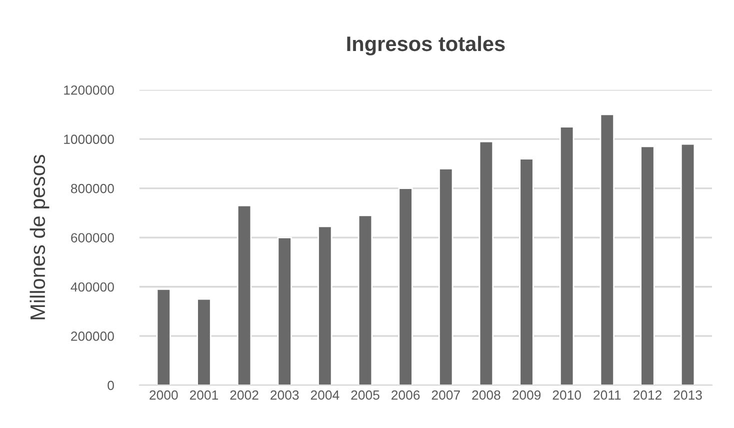 The height and width of the screenshot is (428, 734). Describe the element at coordinates (284, 395) in the screenshot. I see `x-tick-label: 2003` at that location.